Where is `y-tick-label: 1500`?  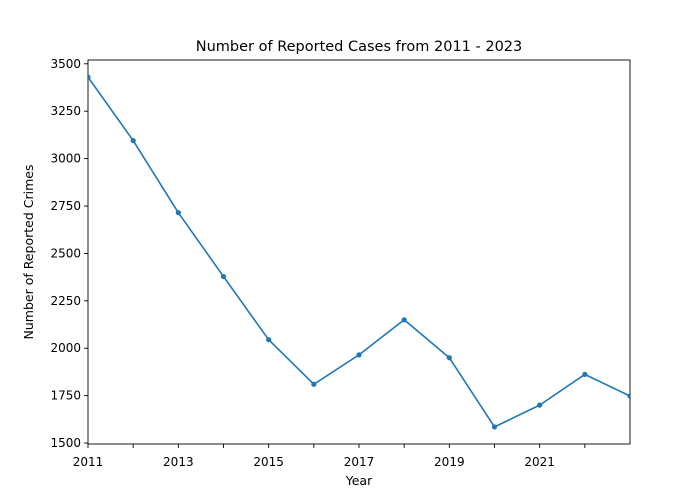
y-tick-label: 1500 is located at coordinates (65, 443).